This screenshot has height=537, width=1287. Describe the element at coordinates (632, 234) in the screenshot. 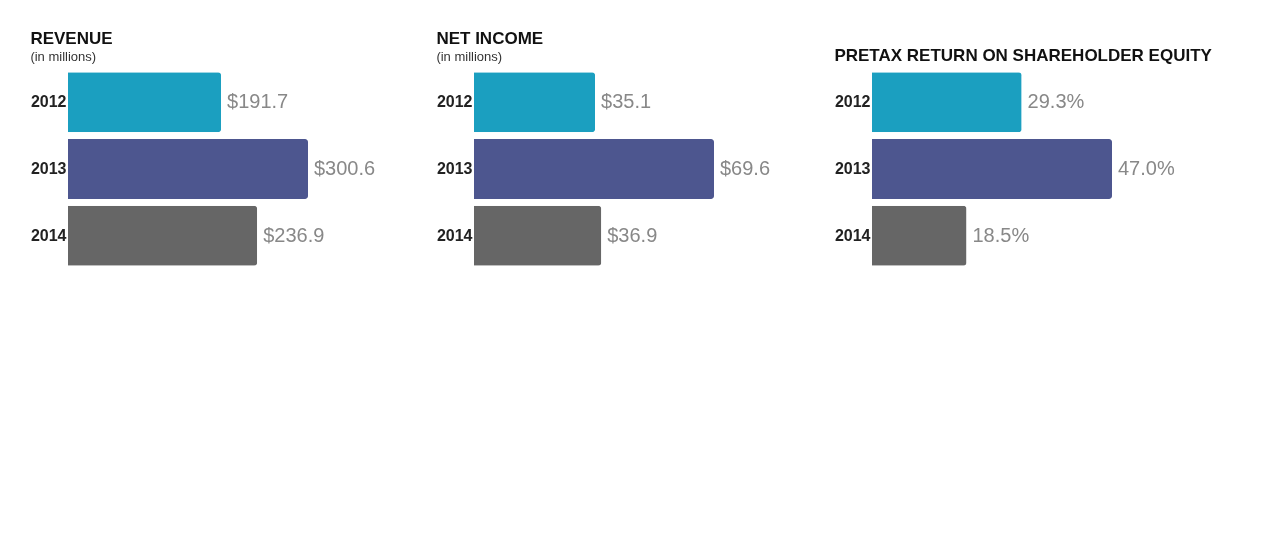

I see `data-label: $36.9` at that location.